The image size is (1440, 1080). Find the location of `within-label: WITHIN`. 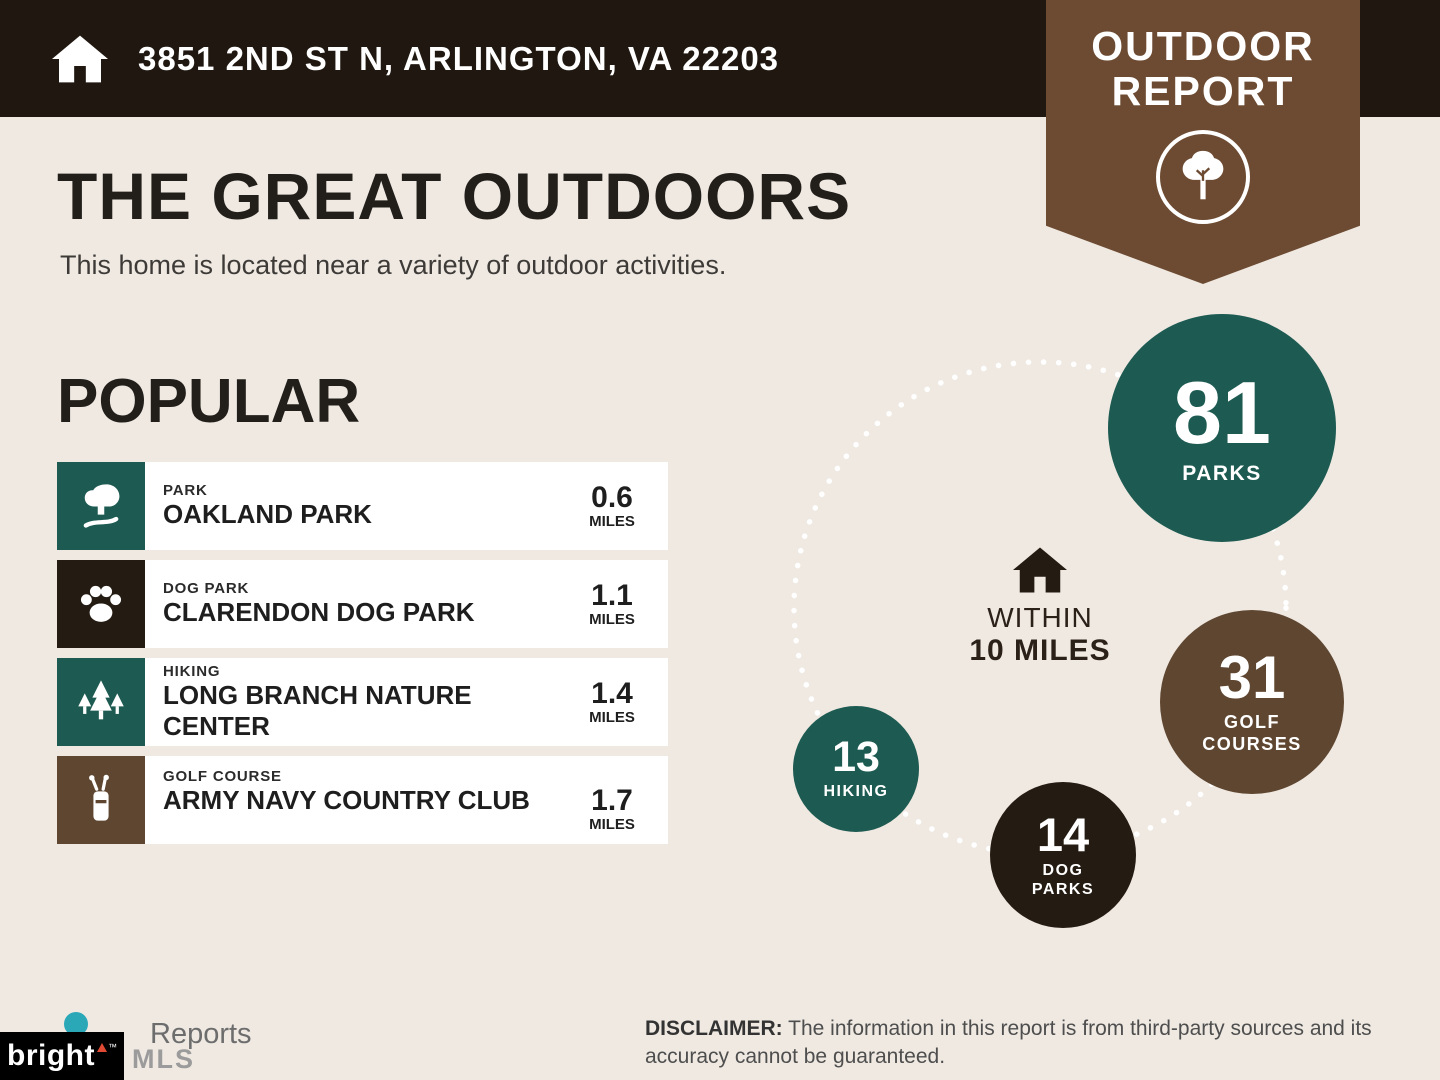

within-label: WITHIN is located at coordinates (1040, 617).